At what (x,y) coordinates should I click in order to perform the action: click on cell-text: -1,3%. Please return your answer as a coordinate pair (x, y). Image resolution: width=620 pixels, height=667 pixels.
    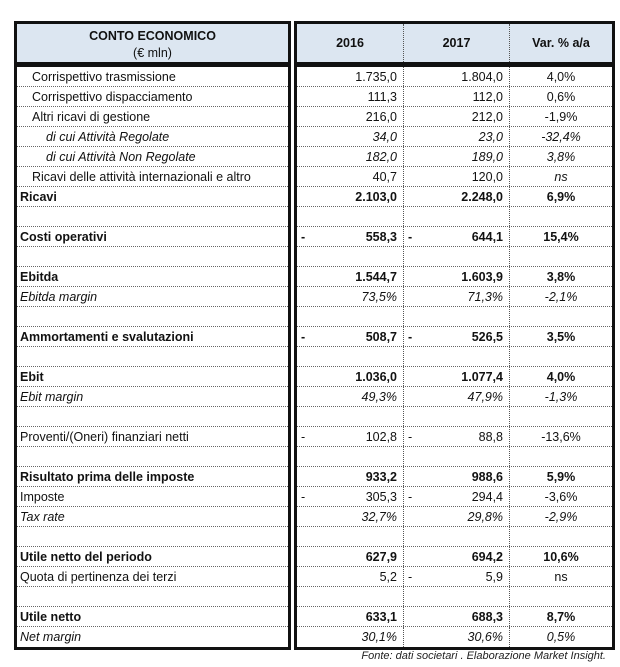
    Looking at the image, I should click on (561, 397).